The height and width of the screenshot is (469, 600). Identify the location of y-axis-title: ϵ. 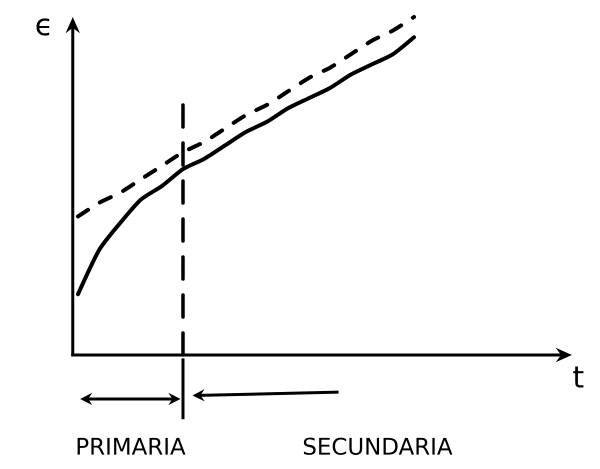
(43, 27).